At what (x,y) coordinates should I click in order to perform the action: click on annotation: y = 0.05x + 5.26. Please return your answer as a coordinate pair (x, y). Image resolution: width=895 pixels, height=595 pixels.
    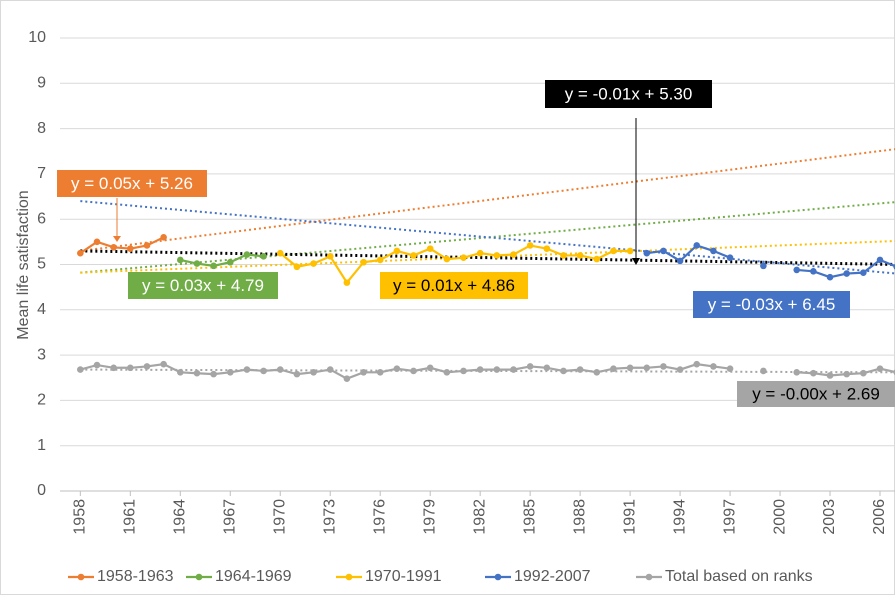
    Looking at the image, I should click on (132, 183).